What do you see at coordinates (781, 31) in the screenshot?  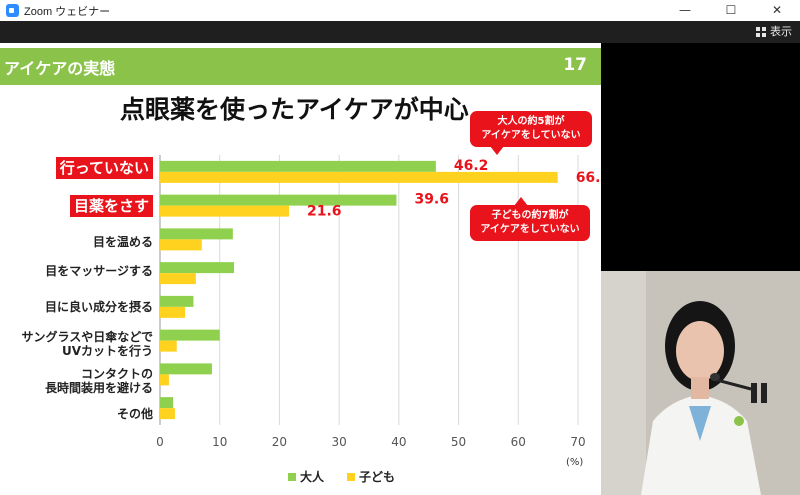 I see `view-button-label: 表示` at bounding box center [781, 31].